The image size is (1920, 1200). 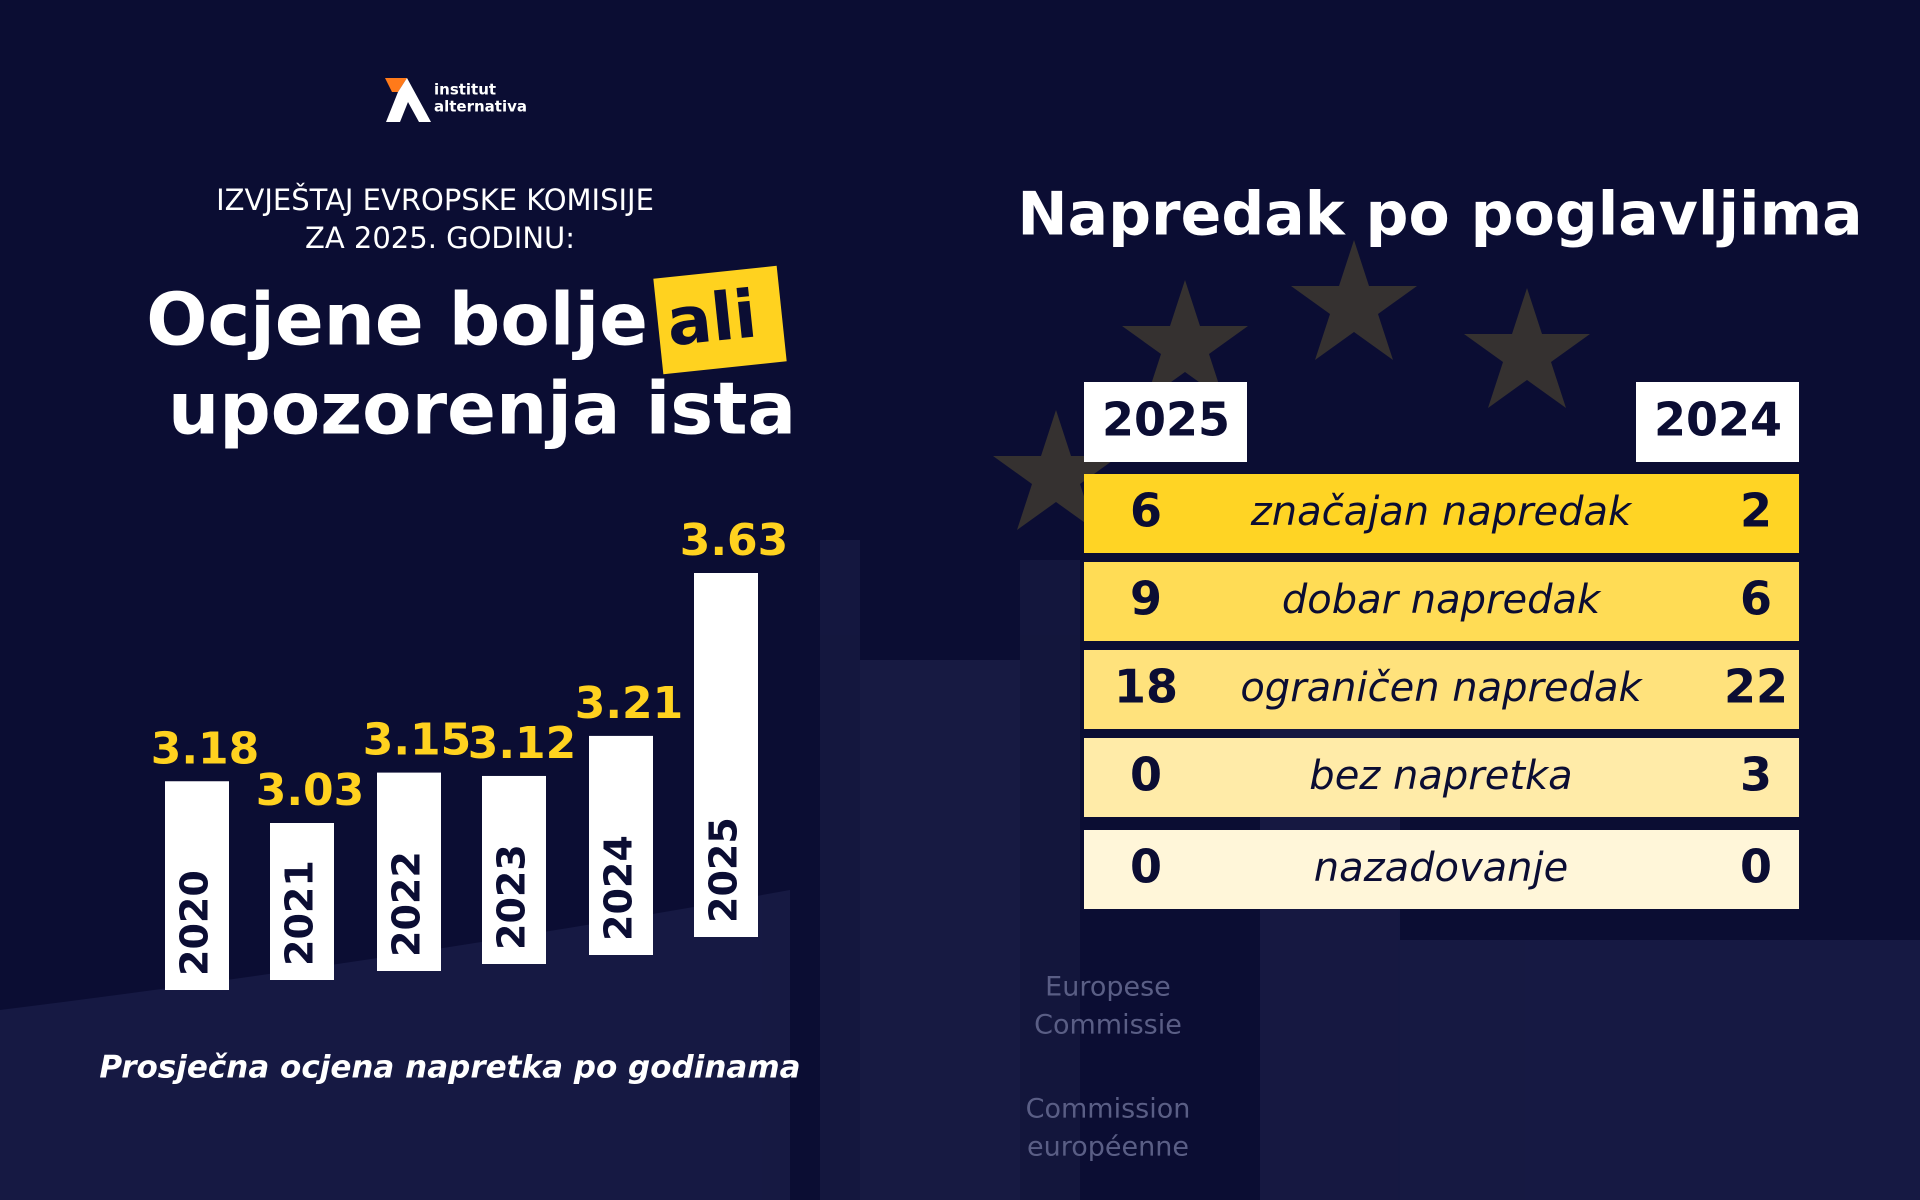 What do you see at coordinates (1108, 1025) in the screenshot?
I see `sign-text: Commissie` at bounding box center [1108, 1025].